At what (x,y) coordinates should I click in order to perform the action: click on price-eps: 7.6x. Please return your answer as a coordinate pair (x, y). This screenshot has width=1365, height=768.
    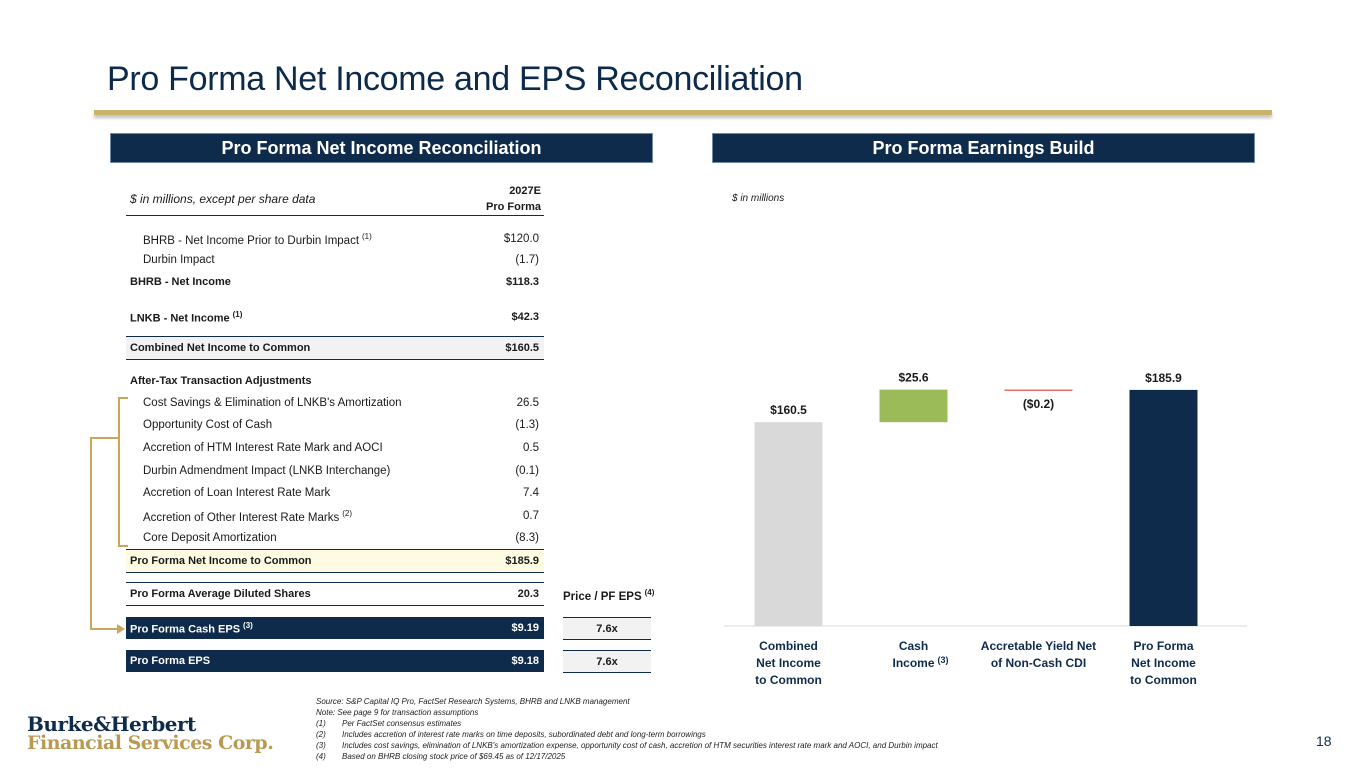
    Looking at the image, I should click on (607, 661).